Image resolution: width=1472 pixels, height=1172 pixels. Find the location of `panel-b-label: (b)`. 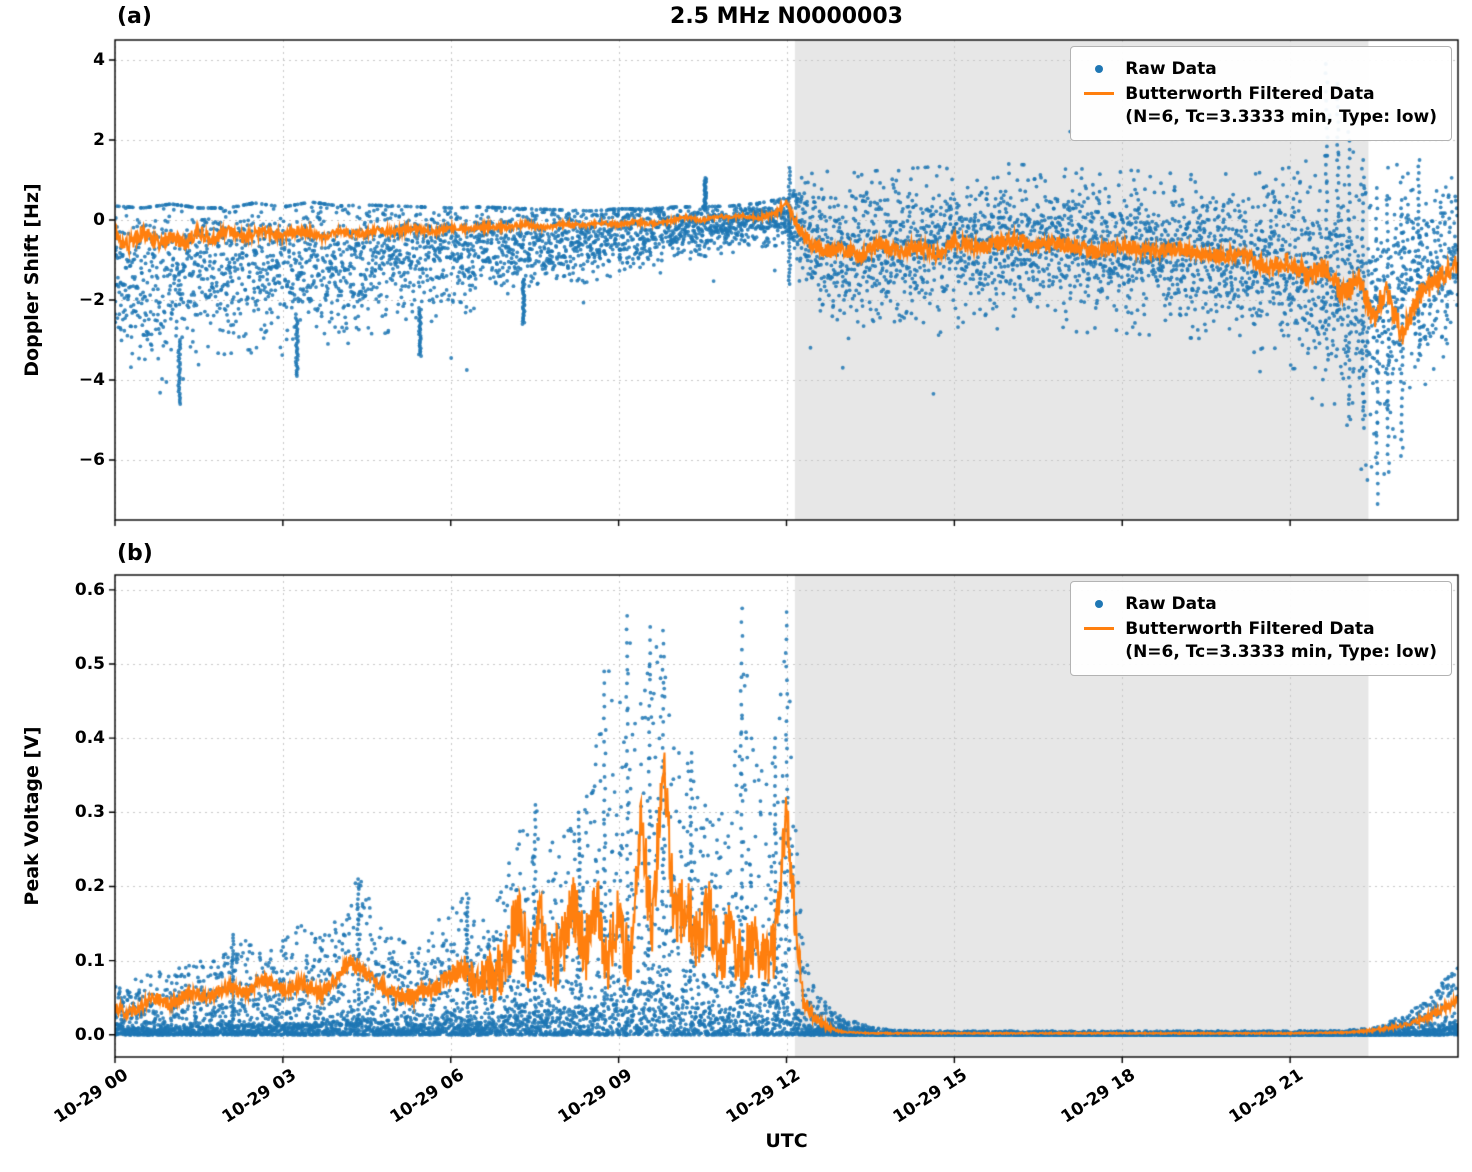

panel-b-label: (b) is located at coordinates (135, 553).